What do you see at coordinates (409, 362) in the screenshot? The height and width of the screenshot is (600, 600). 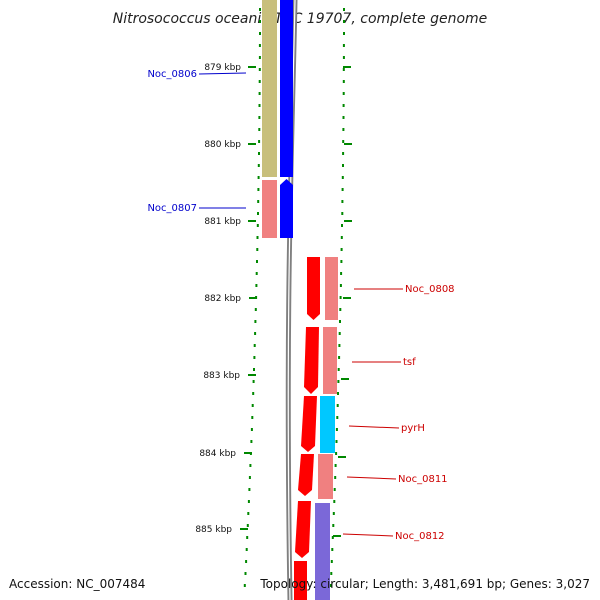 I see `svg-text: tsf` at bounding box center [409, 362].